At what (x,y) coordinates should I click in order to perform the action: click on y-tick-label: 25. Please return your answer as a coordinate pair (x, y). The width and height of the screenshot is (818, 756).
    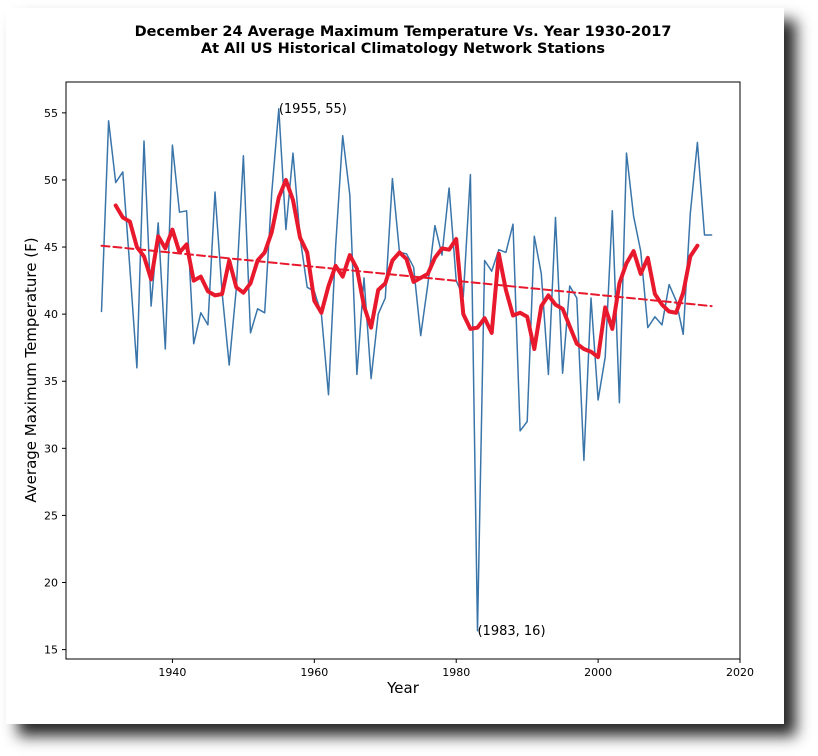
    Looking at the image, I should click on (51, 515).